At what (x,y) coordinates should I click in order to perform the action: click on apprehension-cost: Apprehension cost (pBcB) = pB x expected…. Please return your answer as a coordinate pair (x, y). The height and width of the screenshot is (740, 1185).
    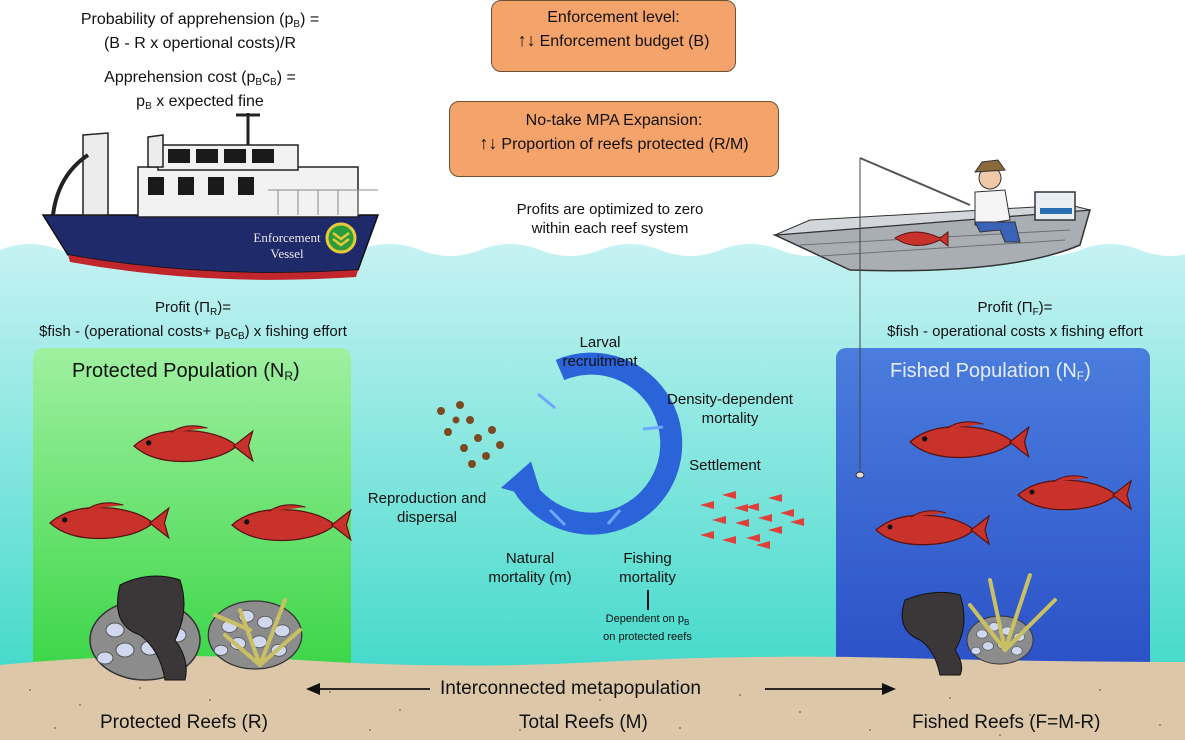
    Looking at the image, I should click on (200, 92).